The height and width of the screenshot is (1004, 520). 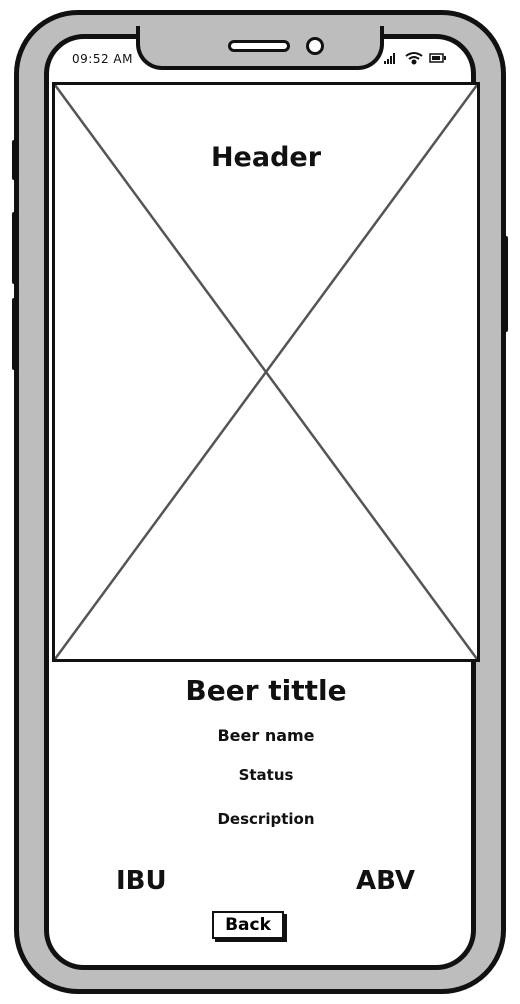 I want to click on camera-icon, so click(x=315, y=46).